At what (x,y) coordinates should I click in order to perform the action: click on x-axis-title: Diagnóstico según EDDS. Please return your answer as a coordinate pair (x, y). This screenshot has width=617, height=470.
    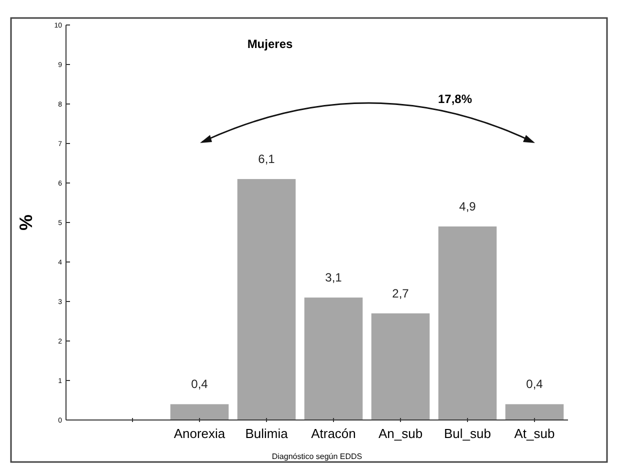
    Looking at the image, I should click on (317, 456).